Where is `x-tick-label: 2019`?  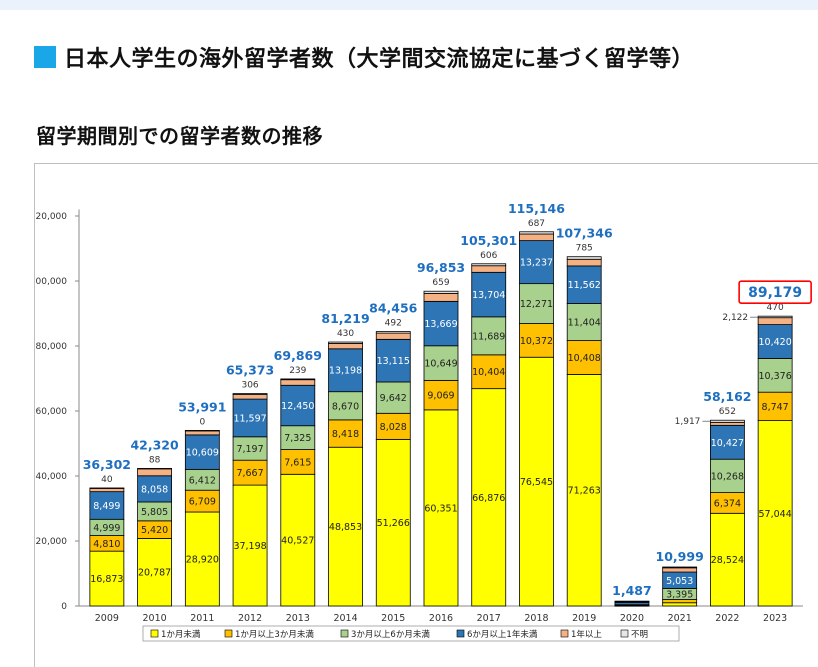
x-tick-label: 2019 is located at coordinates (584, 618).